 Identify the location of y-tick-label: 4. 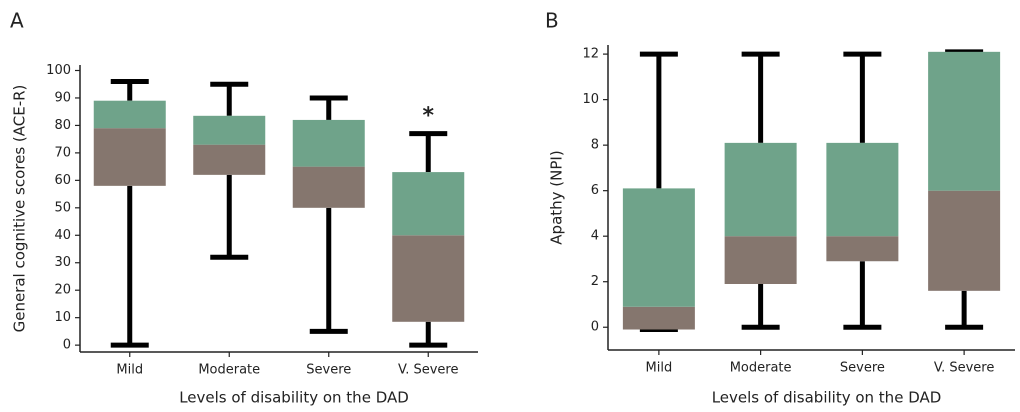
(595, 236).